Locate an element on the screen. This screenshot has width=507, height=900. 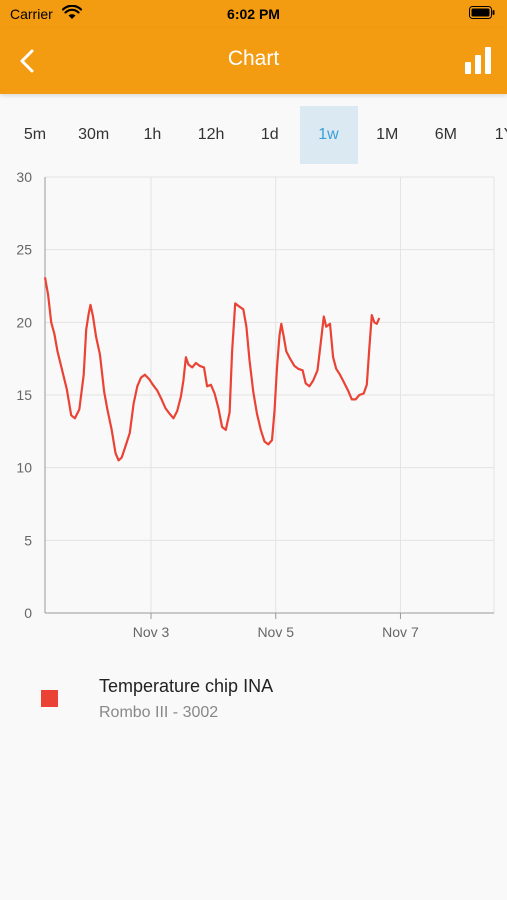
bar-chart-icon is located at coordinates (478, 60).